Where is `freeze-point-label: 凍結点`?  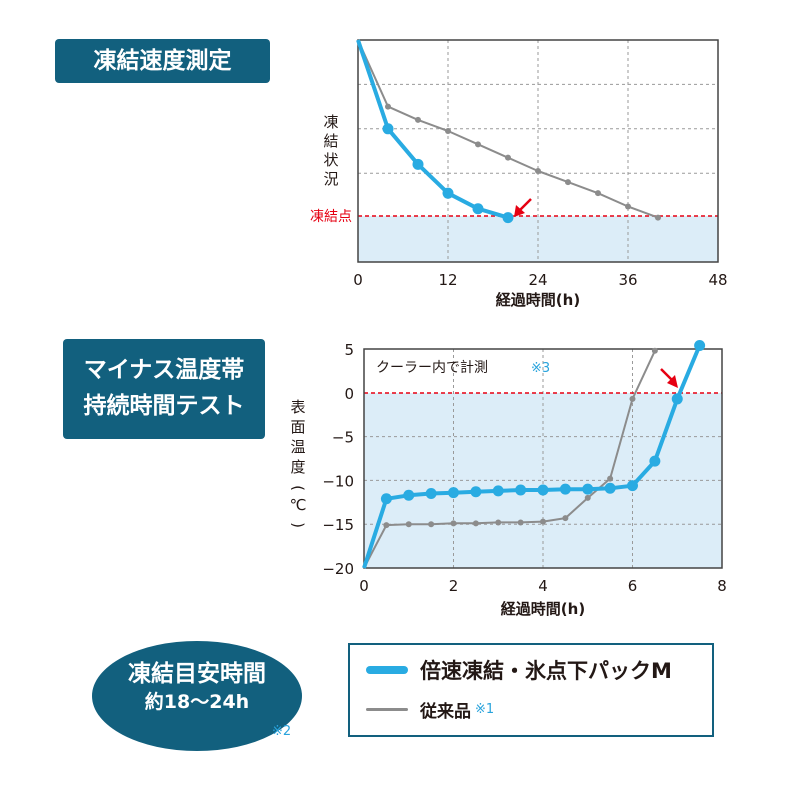
freeze-point-label: 凍結点 is located at coordinates (331, 217).